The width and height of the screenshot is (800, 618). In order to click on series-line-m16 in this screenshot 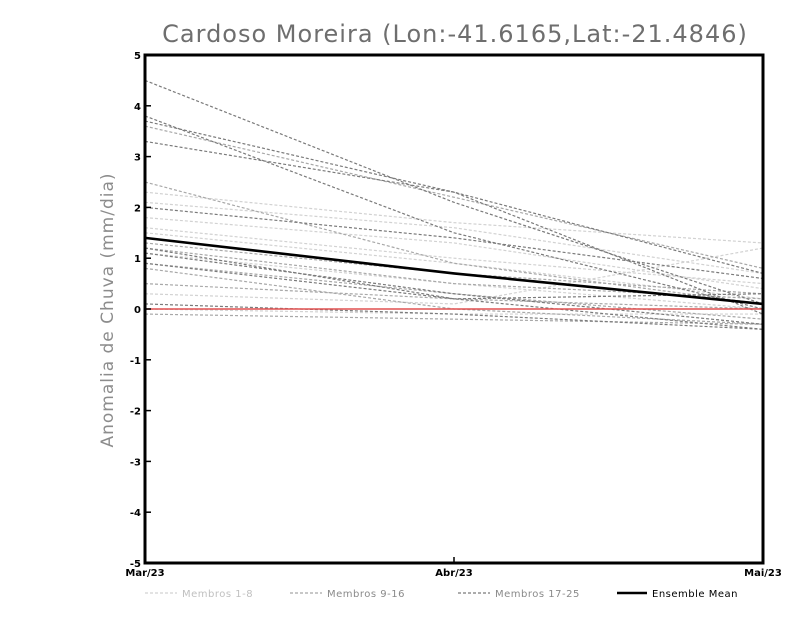, I will do `click(454, 268)`.